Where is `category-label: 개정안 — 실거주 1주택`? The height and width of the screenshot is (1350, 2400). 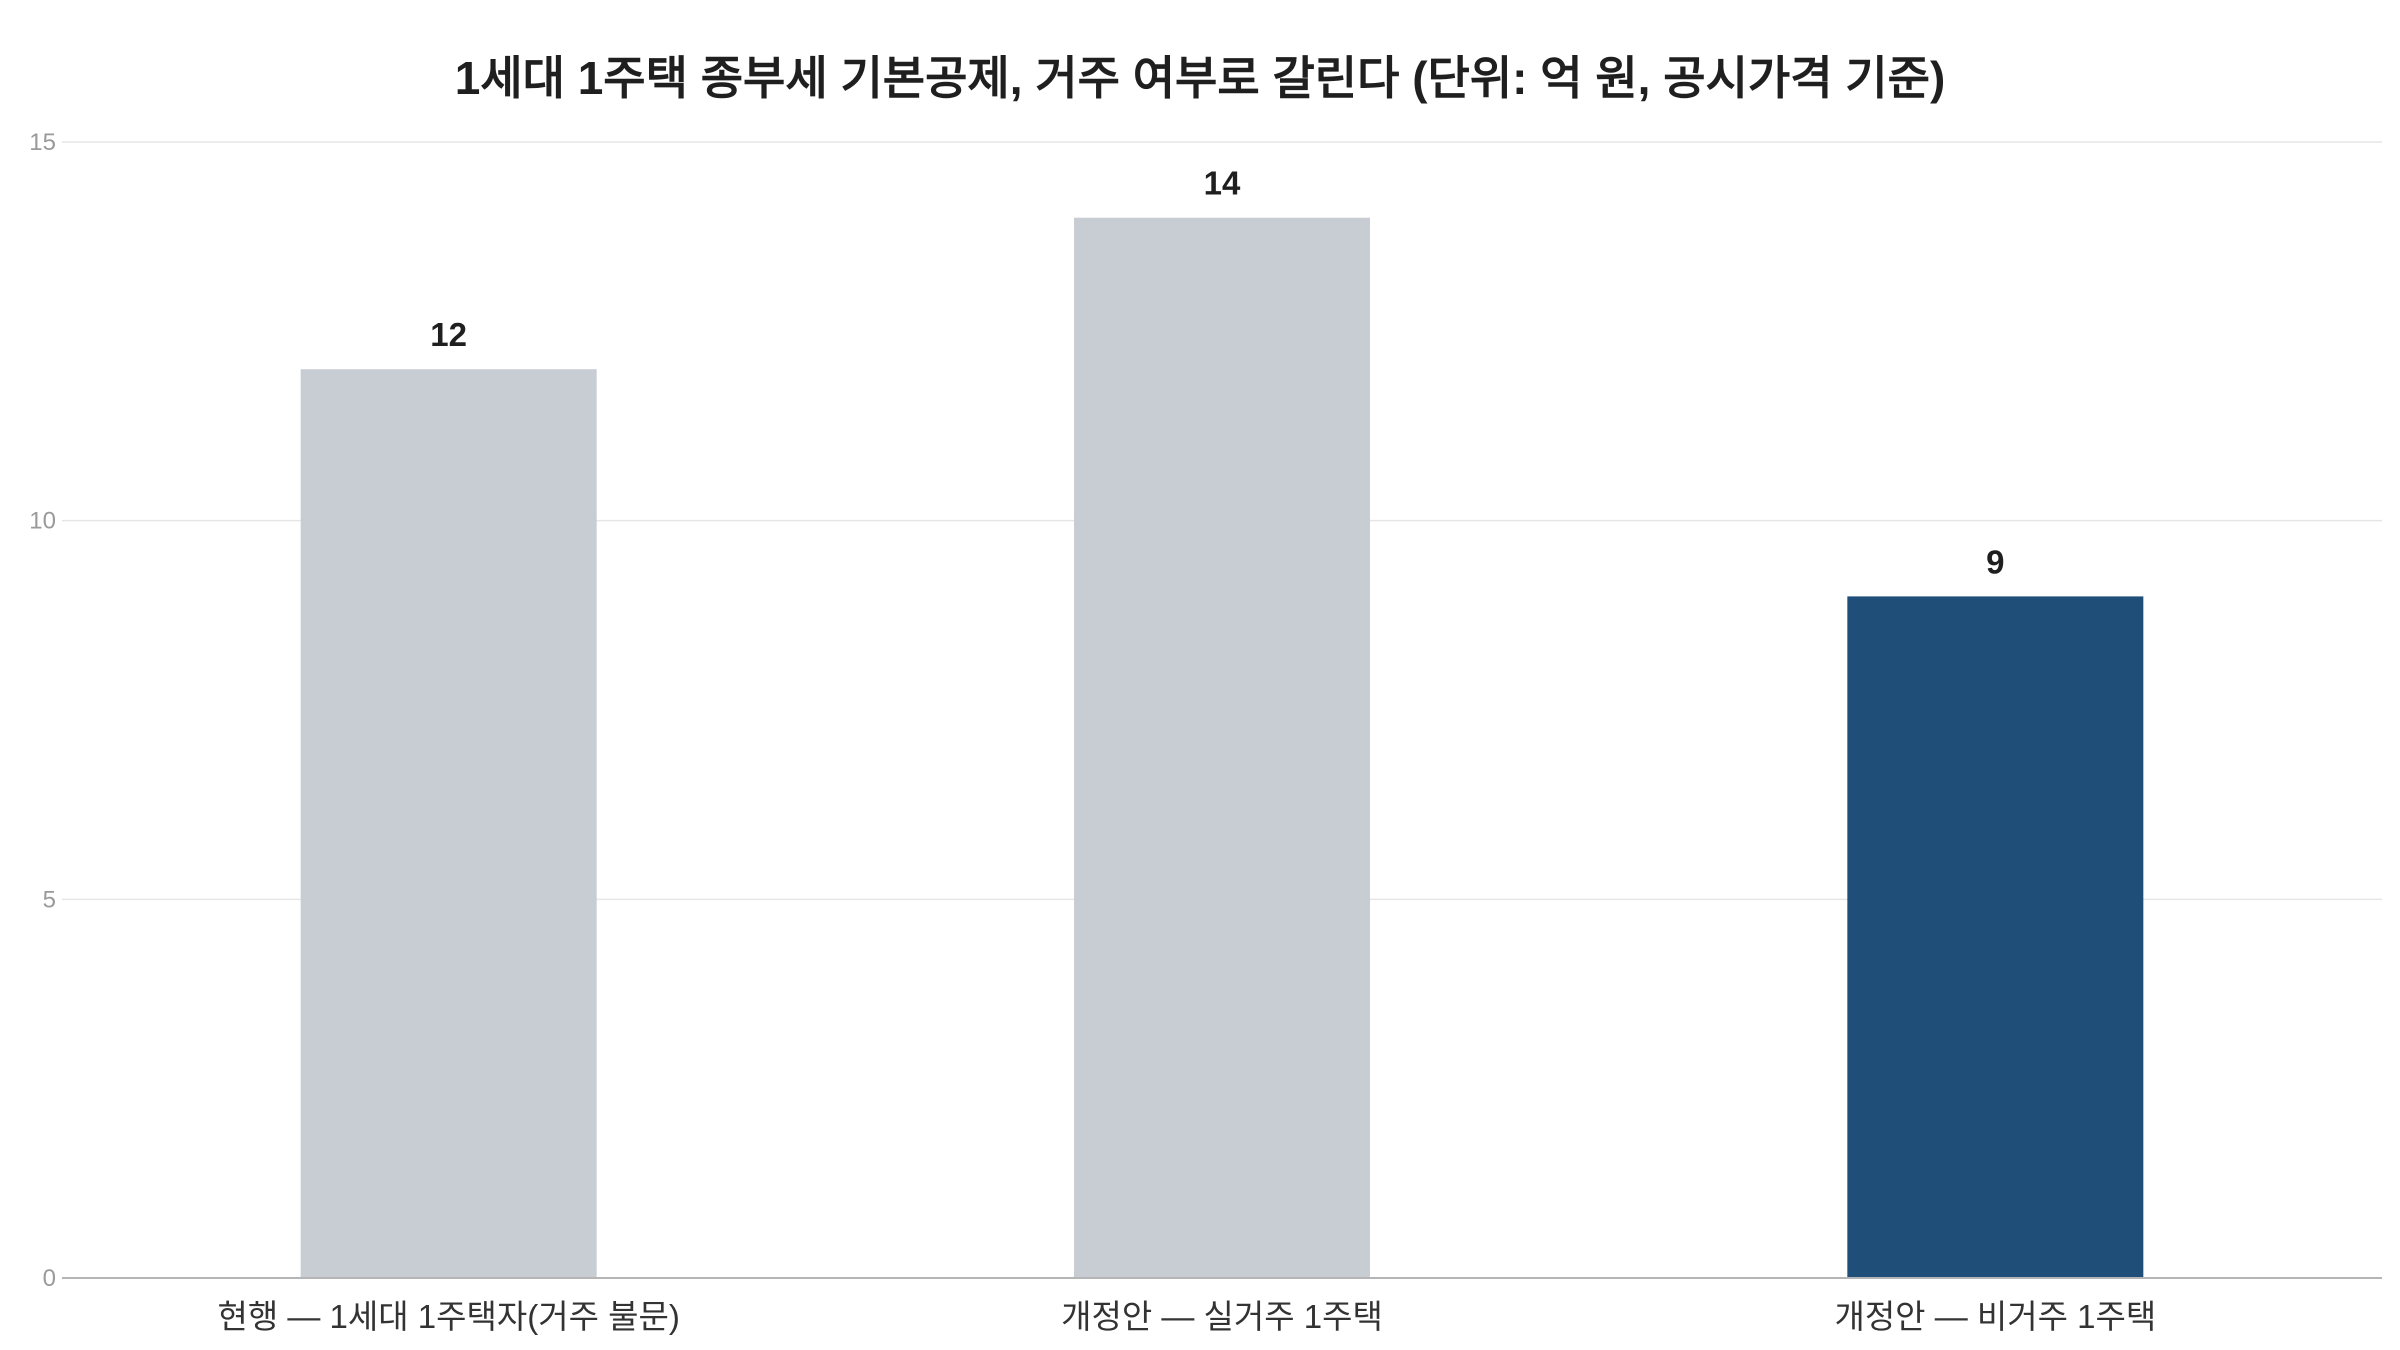
category-label: 개정안 — 실거주 1주택 is located at coordinates (1222, 1316).